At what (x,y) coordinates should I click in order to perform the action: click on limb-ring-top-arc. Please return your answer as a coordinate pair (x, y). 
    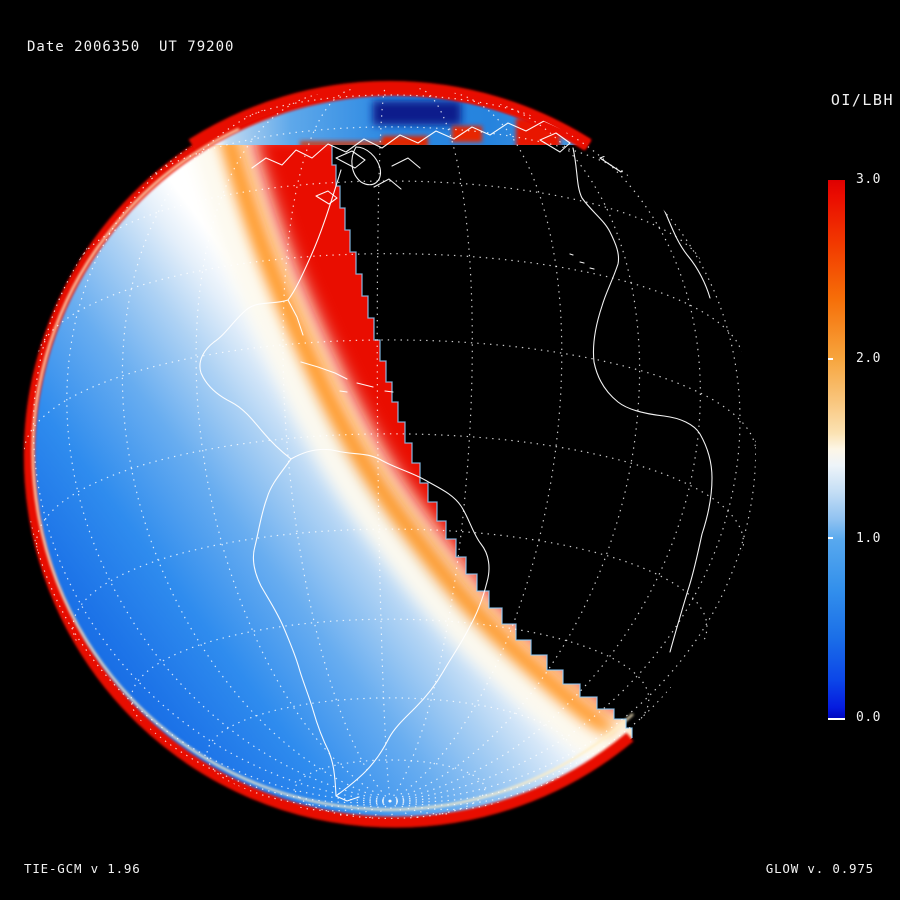
    Looking at the image, I should click on (390, 115).